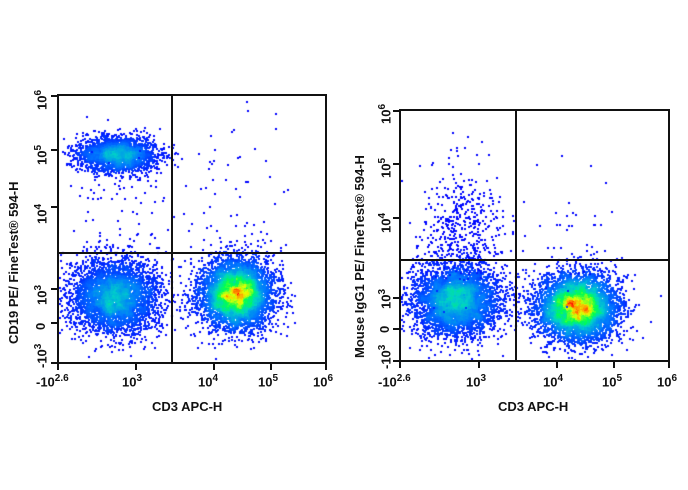 The height and width of the screenshot is (490, 688). What do you see at coordinates (323, 381) in the screenshot?
I see `left-xtick-1e6: 10⁶` at bounding box center [323, 381].